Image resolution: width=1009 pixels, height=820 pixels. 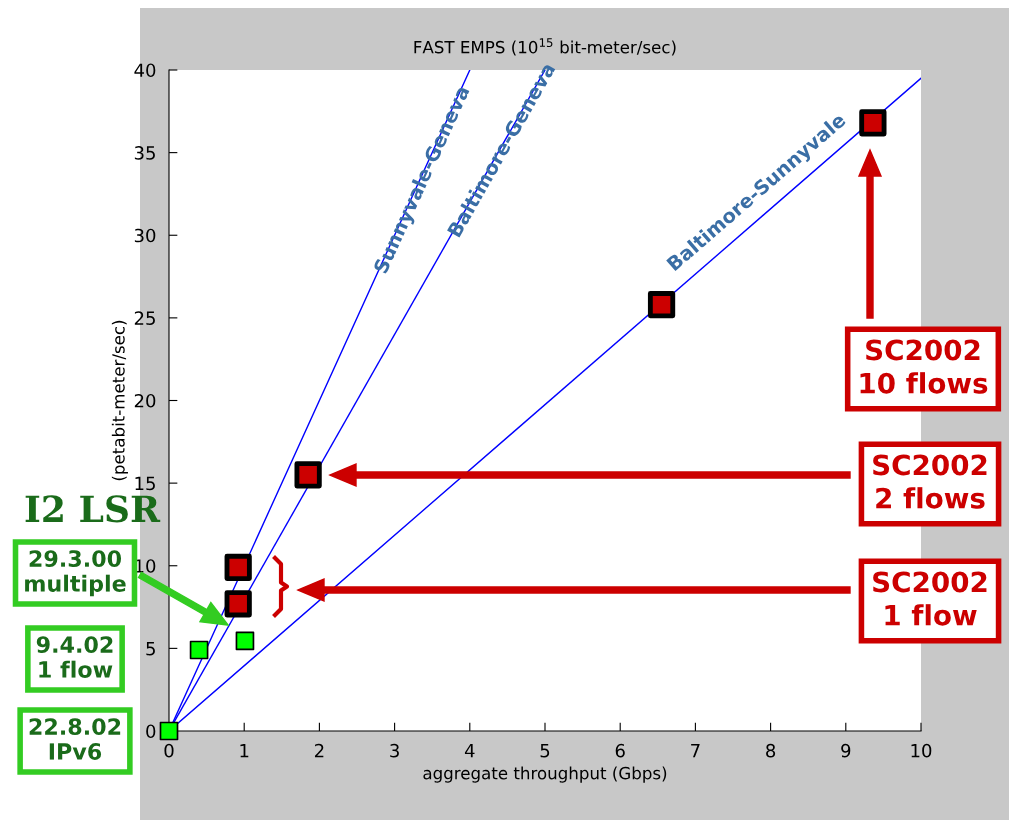 I want to click on y-axis-title: (petabit-meter/sec), so click(x=119, y=400).